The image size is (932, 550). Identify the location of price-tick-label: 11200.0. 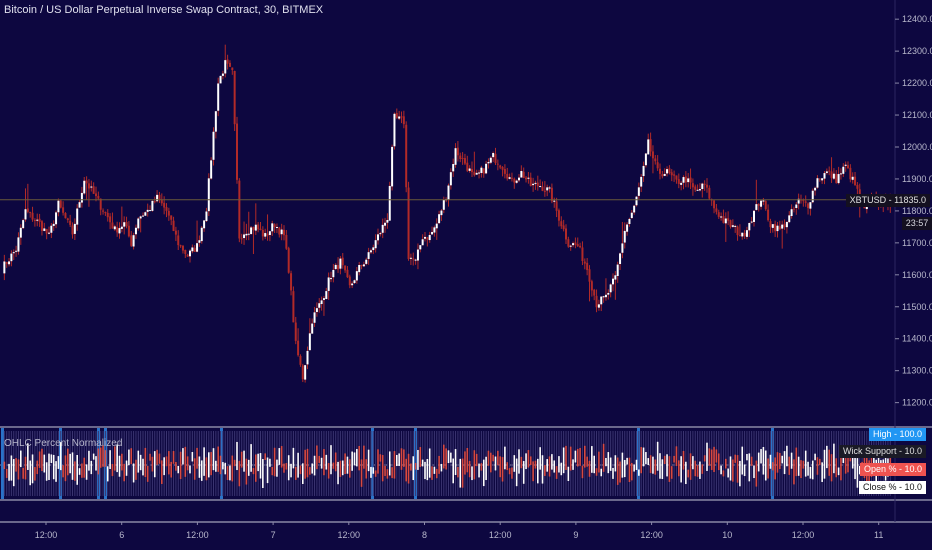
(917, 403).